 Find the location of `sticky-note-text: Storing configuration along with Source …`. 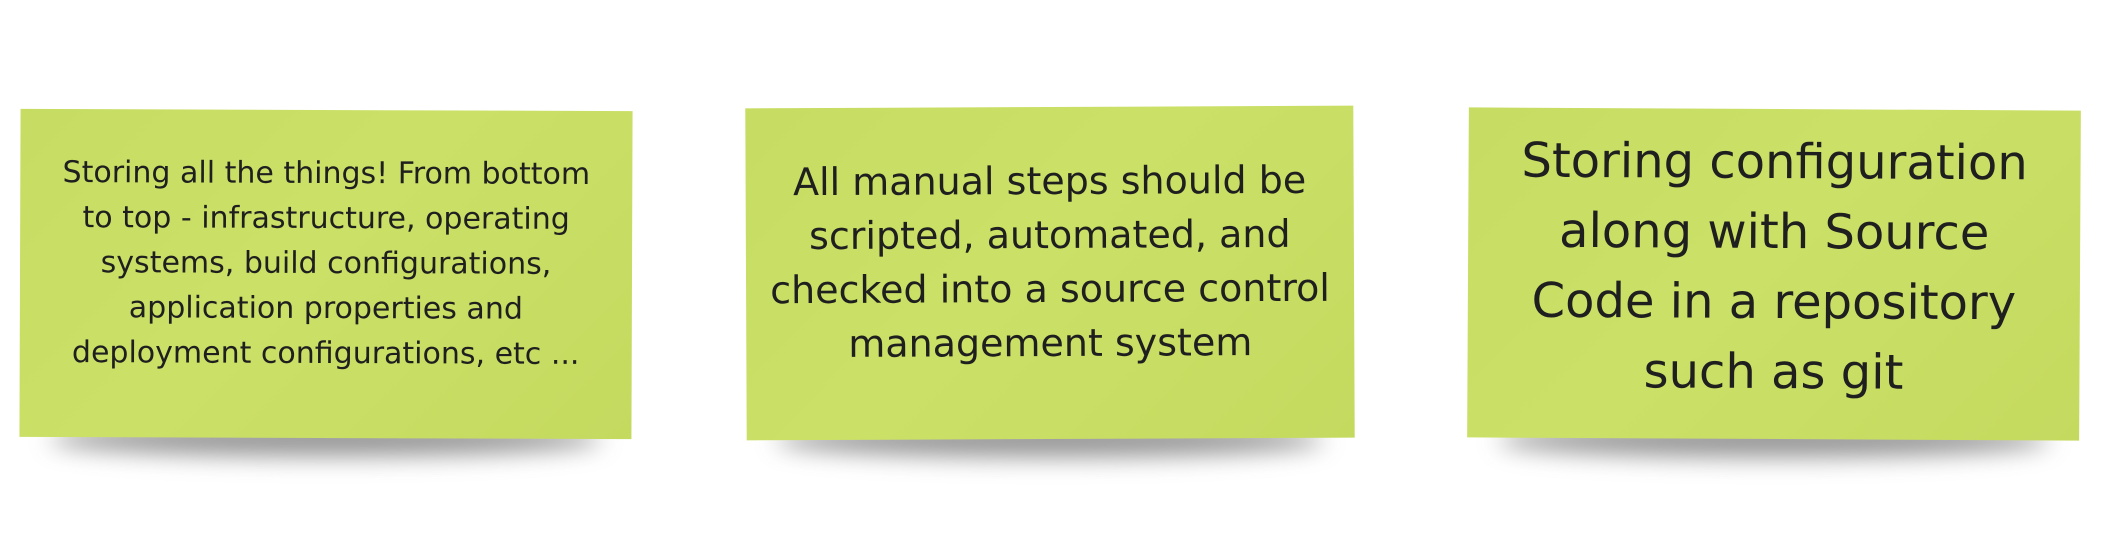

sticky-note-text: Storing configuration along with Source … is located at coordinates (1774, 266).